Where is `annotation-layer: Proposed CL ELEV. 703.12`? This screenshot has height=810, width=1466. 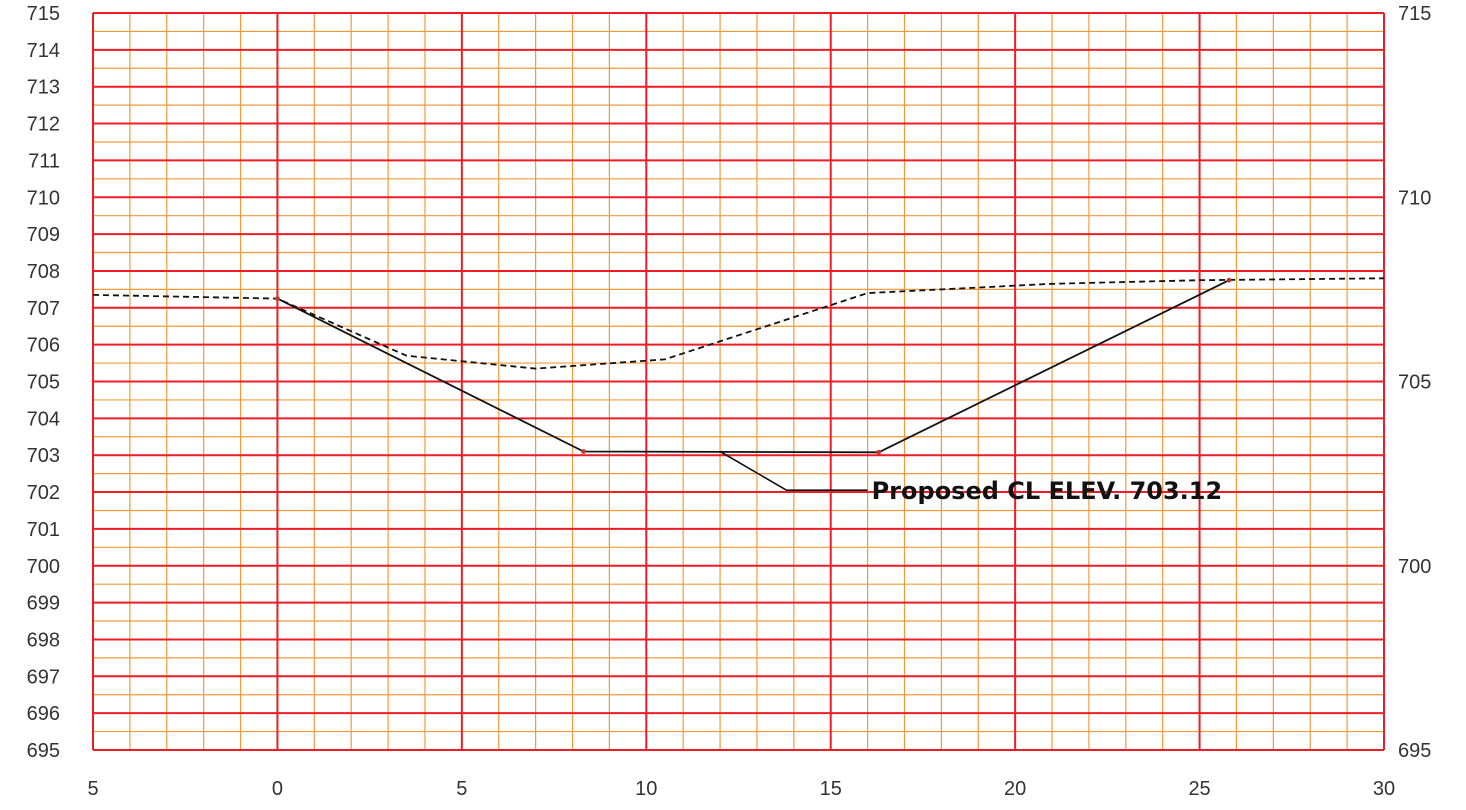
annotation-layer: Proposed CL ELEV. 703.12 is located at coordinates (971, 477).